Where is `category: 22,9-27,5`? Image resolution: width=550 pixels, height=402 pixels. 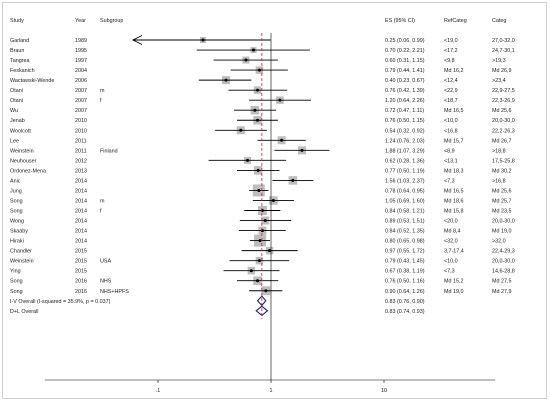
category: 22,9-27,5 is located at coordinates (503, 91).